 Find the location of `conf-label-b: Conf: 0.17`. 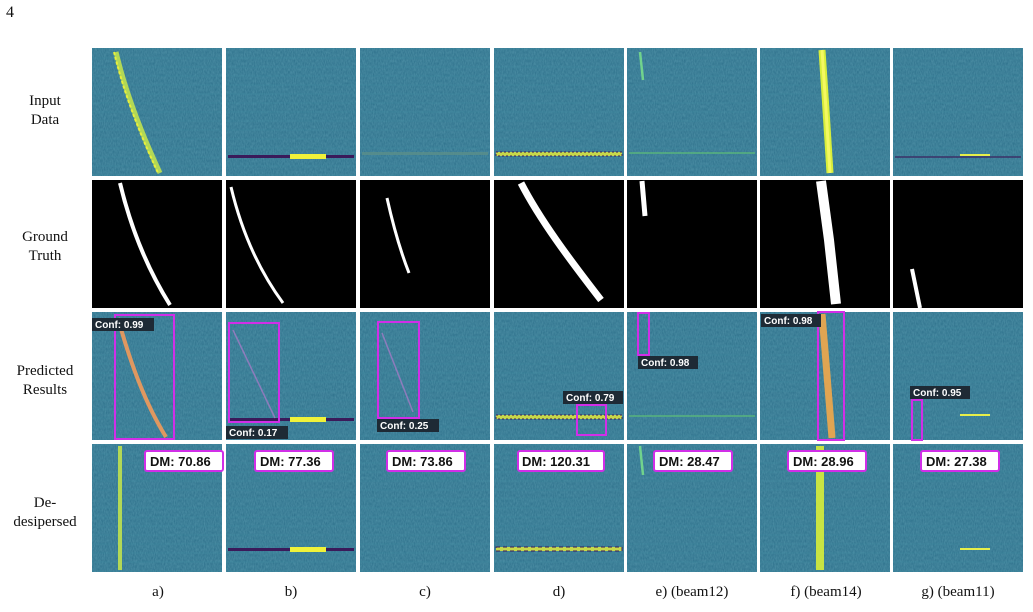

conf-label-b: Conf: 0.17 is located at coordinates (253, 433).